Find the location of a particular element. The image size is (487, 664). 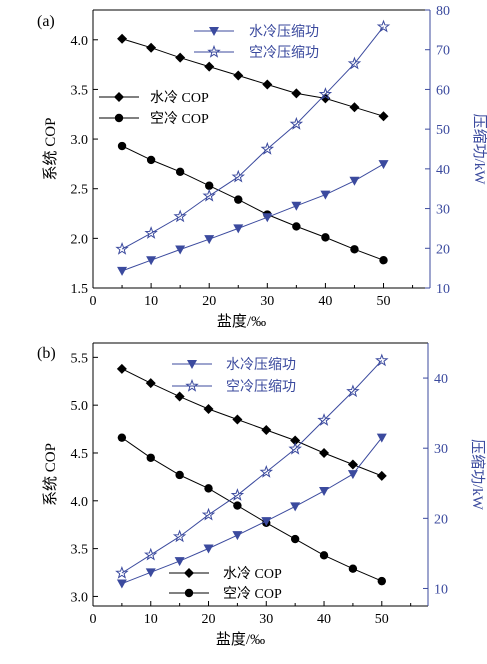

legend-entry: 空冷 COP is located at coordinates (225, 594).